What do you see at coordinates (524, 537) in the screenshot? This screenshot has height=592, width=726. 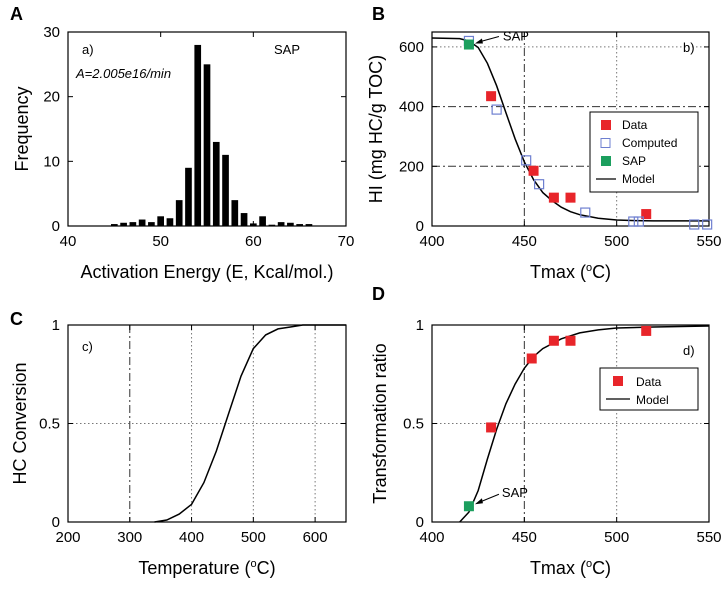 I see `x-tick-label: 450` at bounding box center [524, 537].